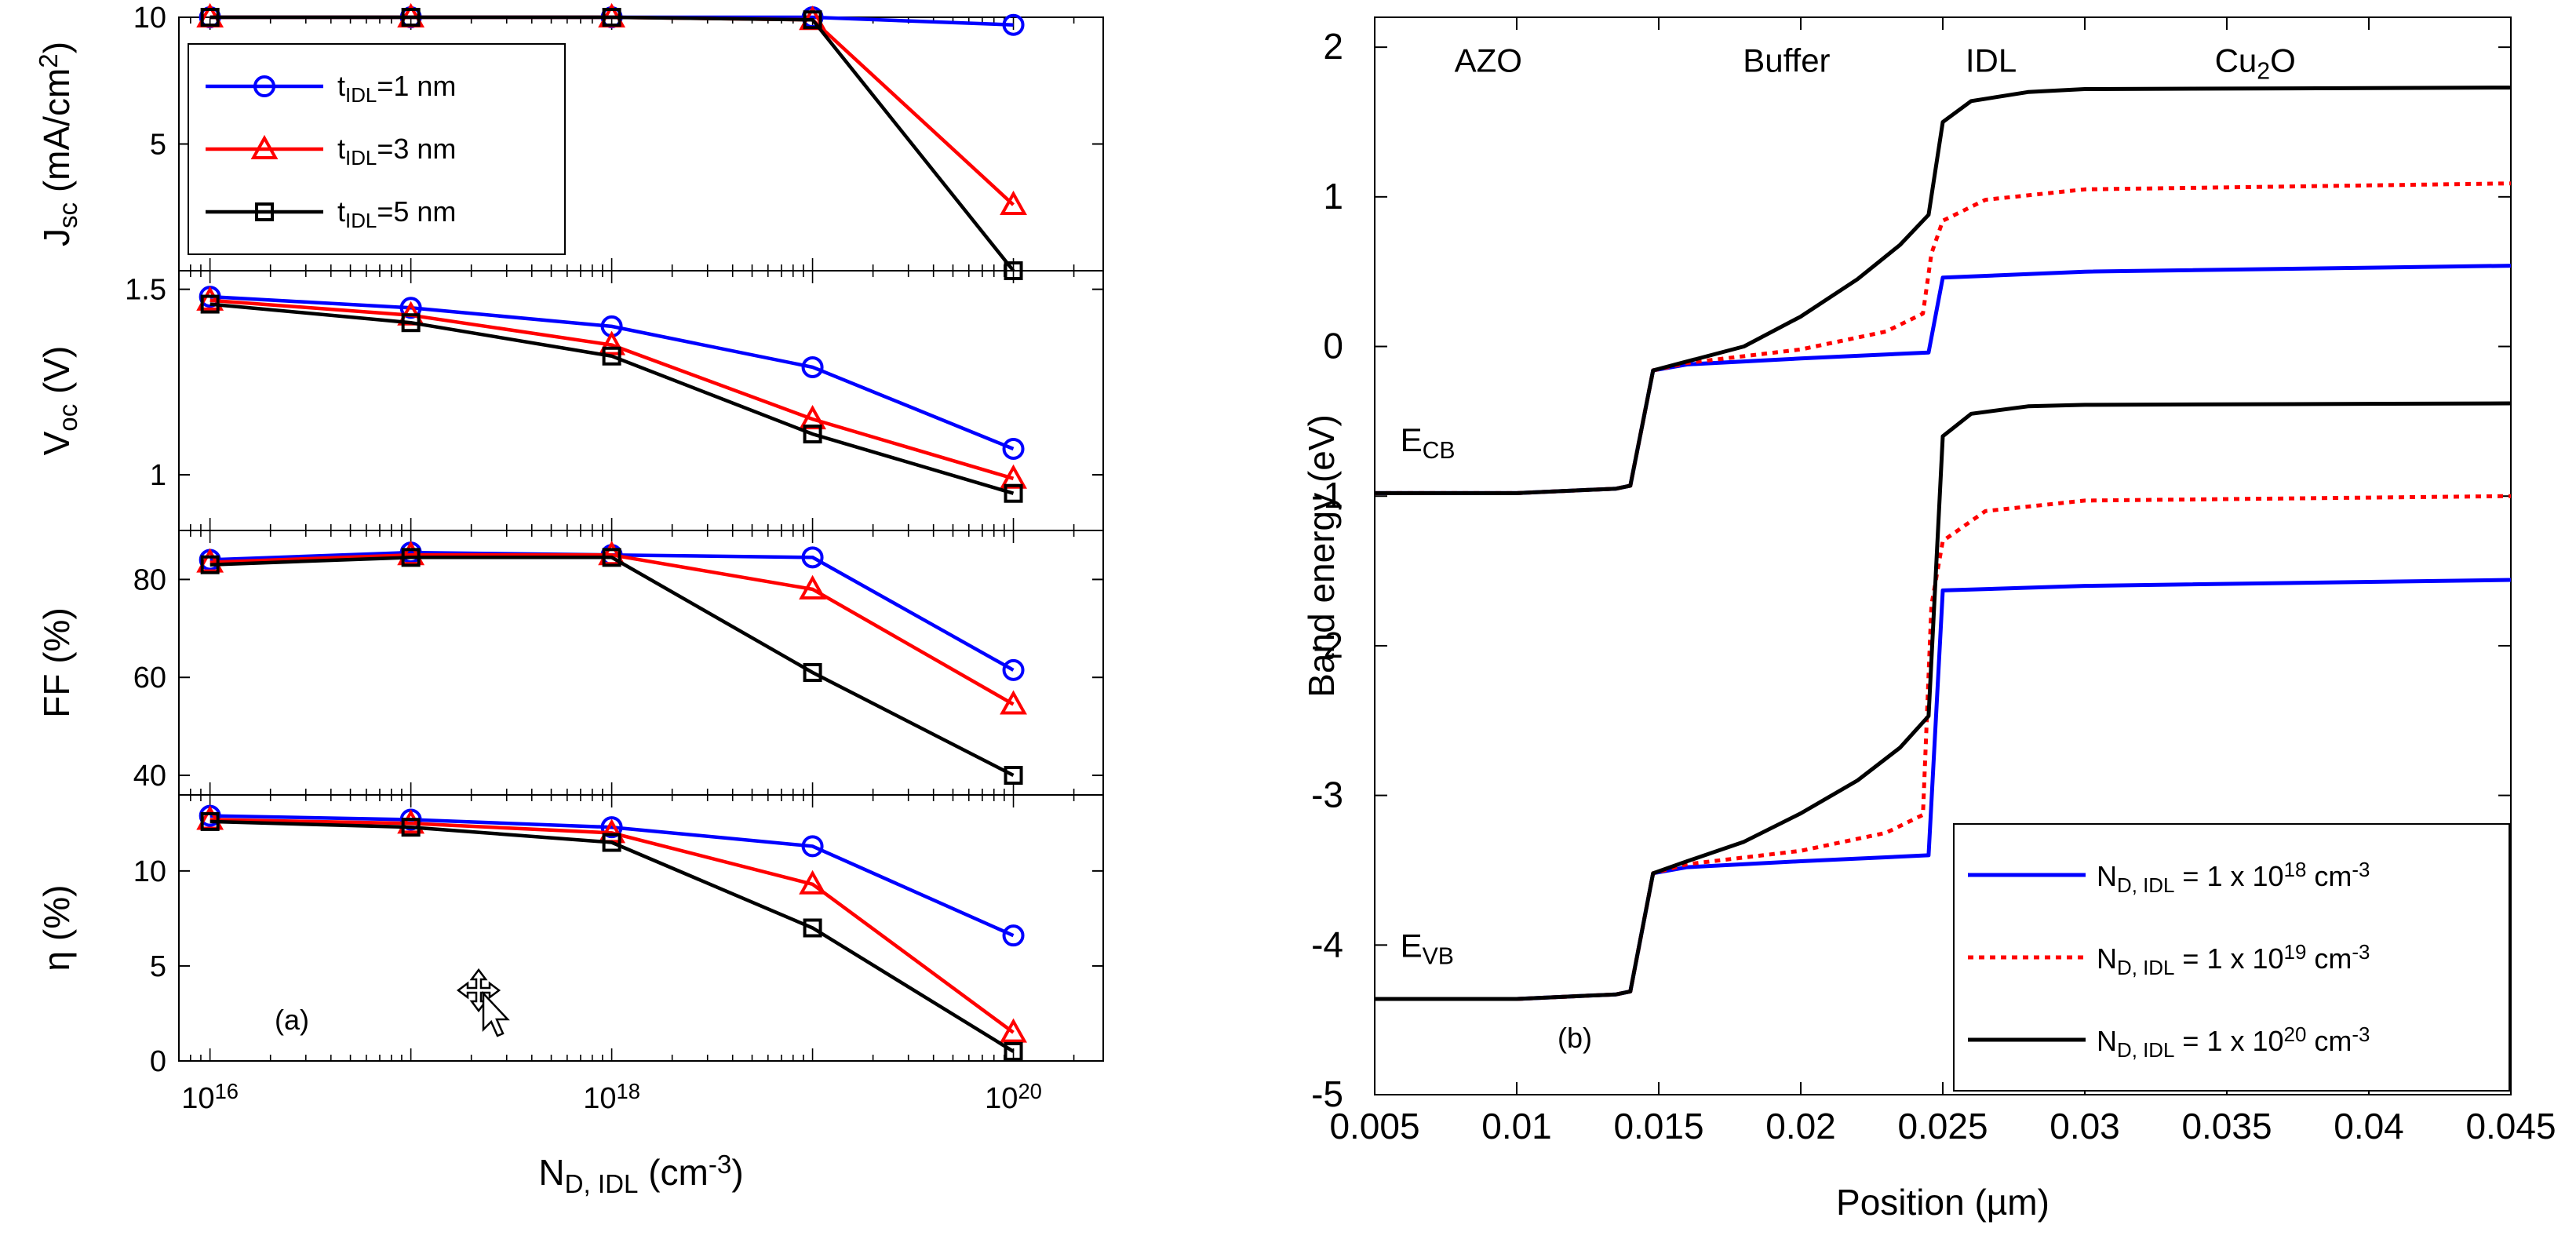 The width and height of the screenshot is (2576, 1243). Describe the element at coordinates (2085, 1126) in the screenshot. I see `x-tick-label: 0.03` at that location.